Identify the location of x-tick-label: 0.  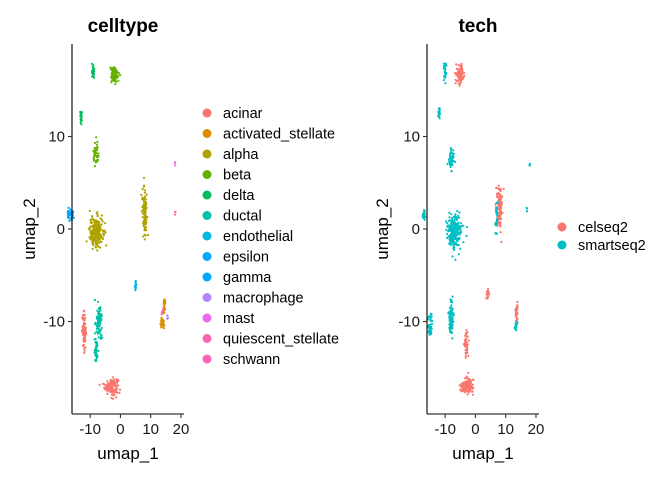
(475, 429).